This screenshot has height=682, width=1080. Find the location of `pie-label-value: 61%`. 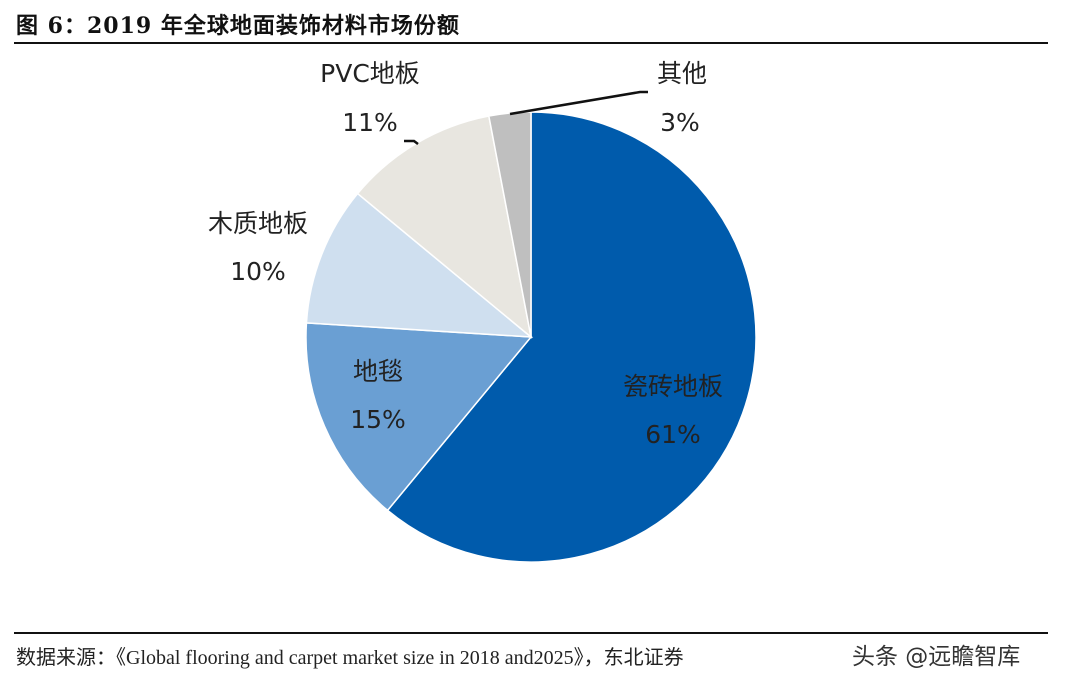

pie-label-value: 61% is located at coordinates (673, 434).